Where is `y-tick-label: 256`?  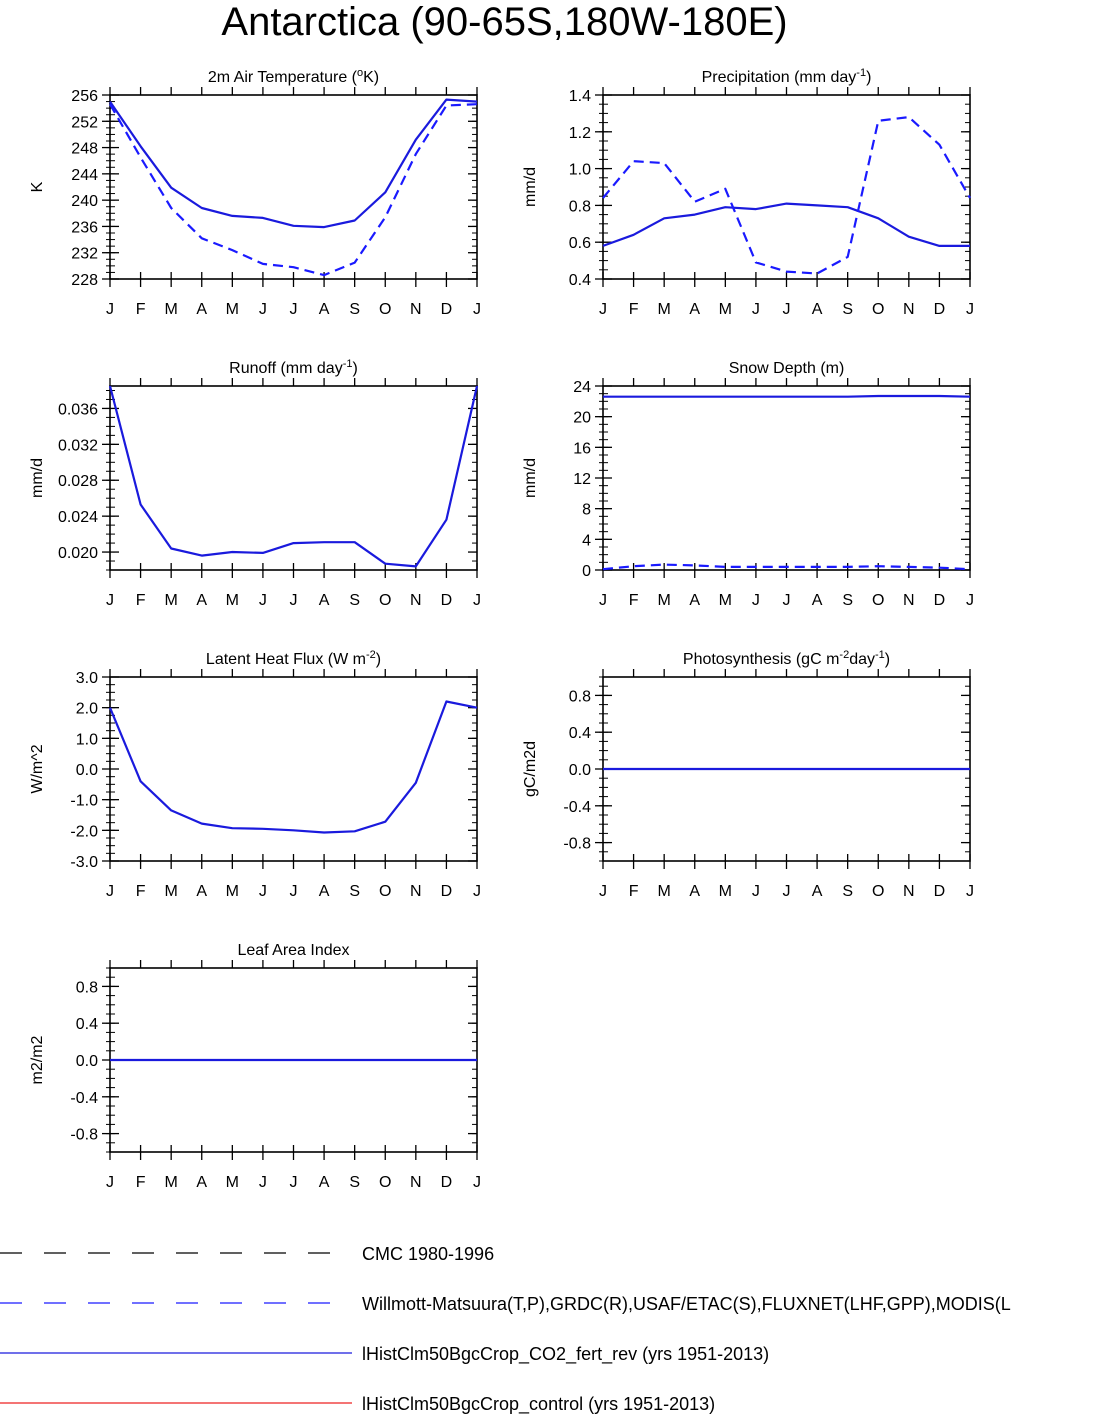 y-tick-label: 256 is located at coordinates (84, 96).